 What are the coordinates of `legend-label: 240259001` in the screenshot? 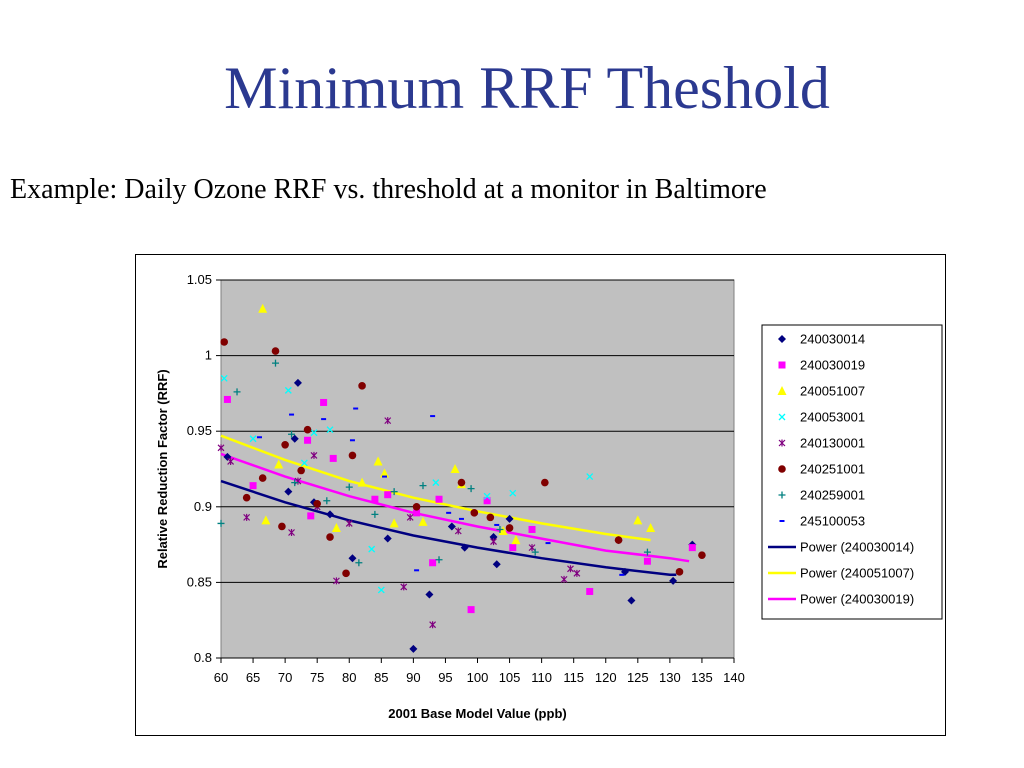 It's located at (832, 495).